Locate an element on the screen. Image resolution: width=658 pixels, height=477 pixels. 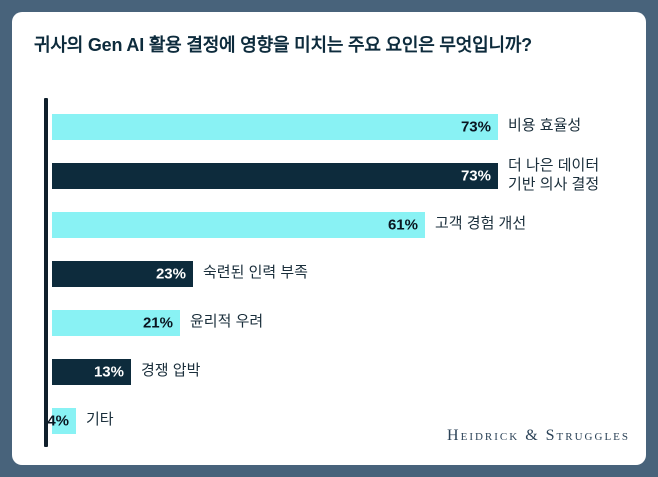
category-label: 고객 경험 개선 is located at coordinates (481, 224).